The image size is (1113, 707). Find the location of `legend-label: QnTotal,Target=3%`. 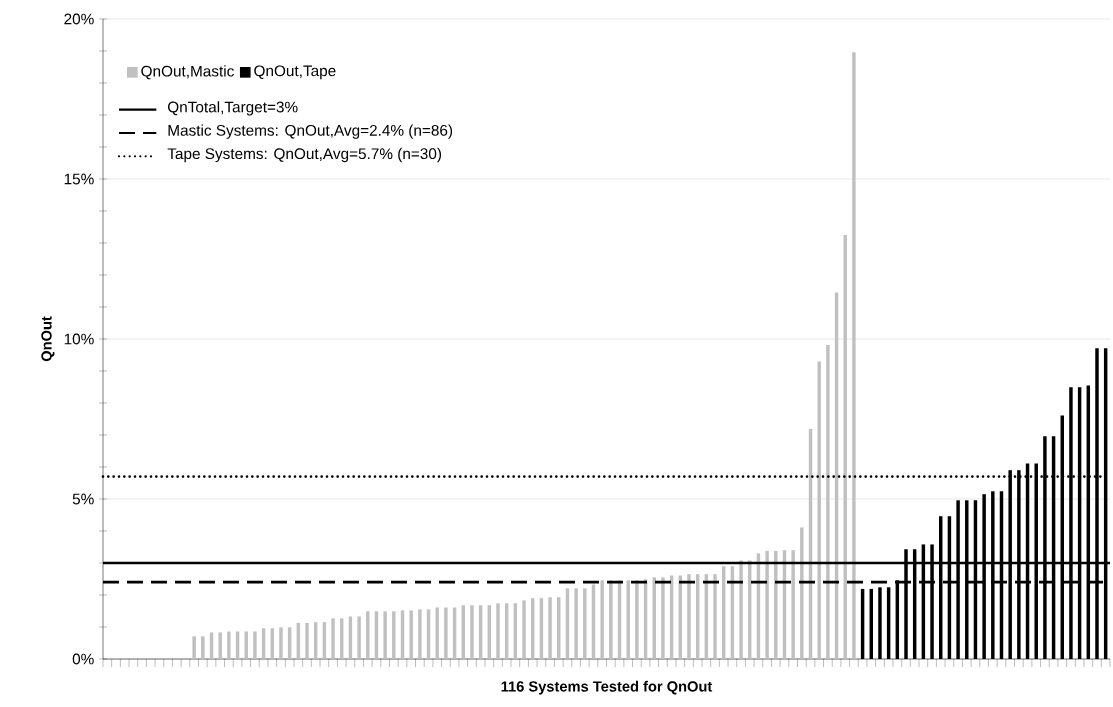

legend-label: QnTotal,Target=3% is located at coordinates (233, 108).